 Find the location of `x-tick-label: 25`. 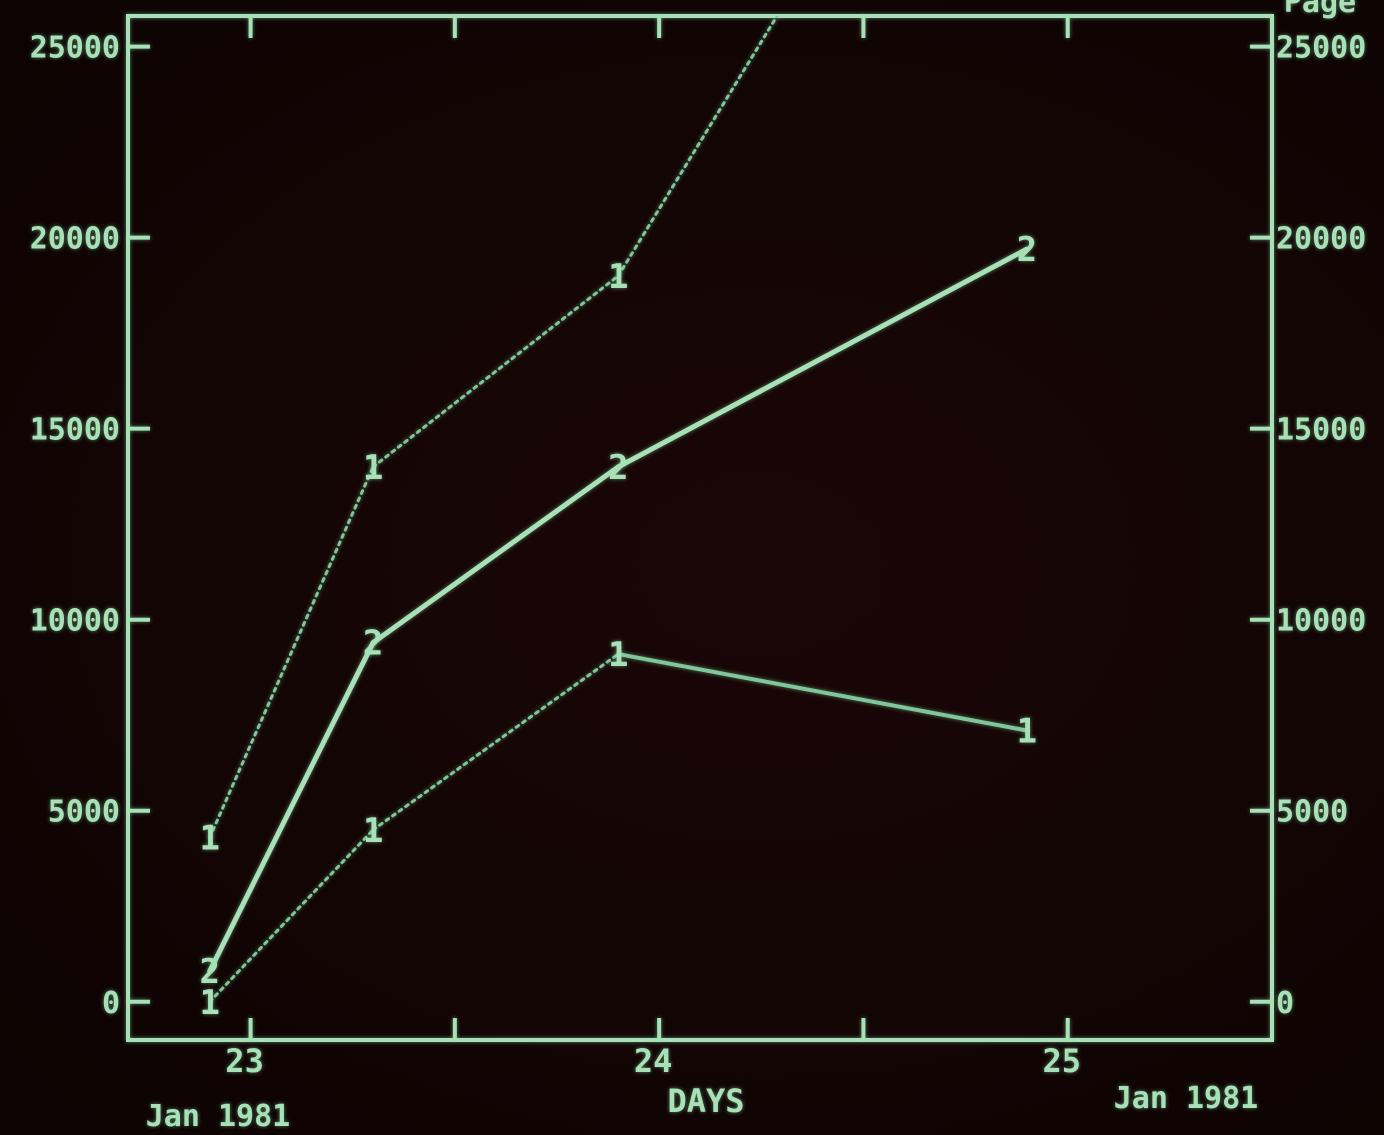

x-tick-label: 25 is located at coordinates (1061, 1061).